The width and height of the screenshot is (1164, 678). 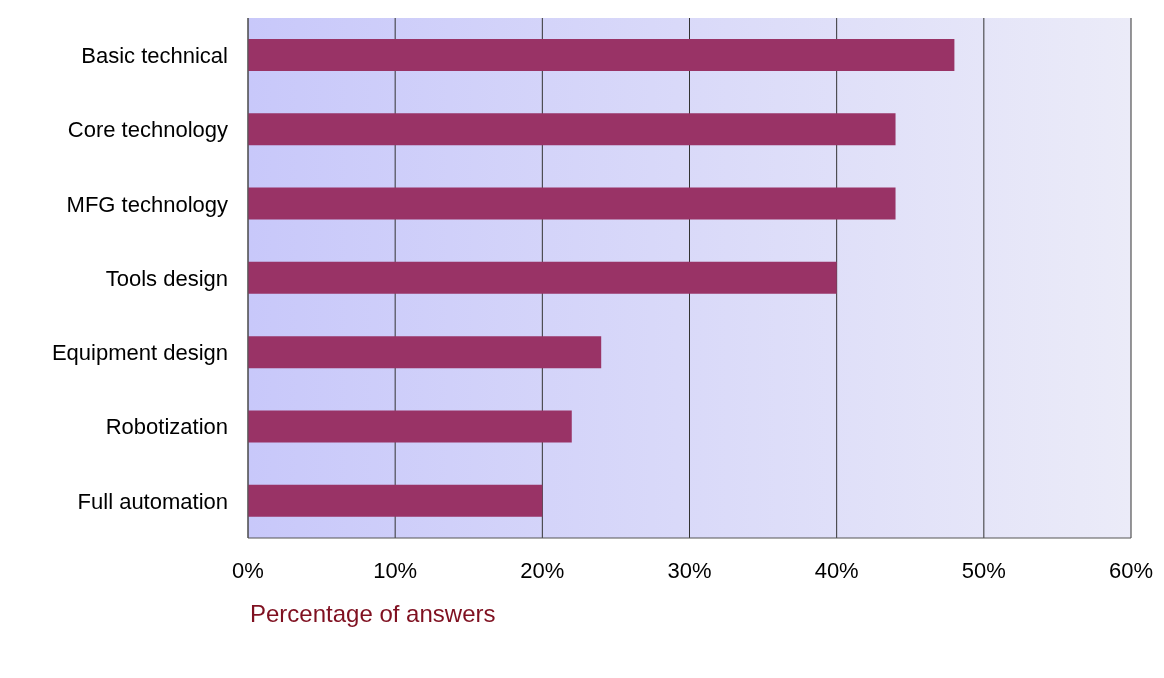 What do you see at coordinates (152, 501) in the screenshot?
I see `y-tick-label: Full automation` at bounding box center [152, 501].